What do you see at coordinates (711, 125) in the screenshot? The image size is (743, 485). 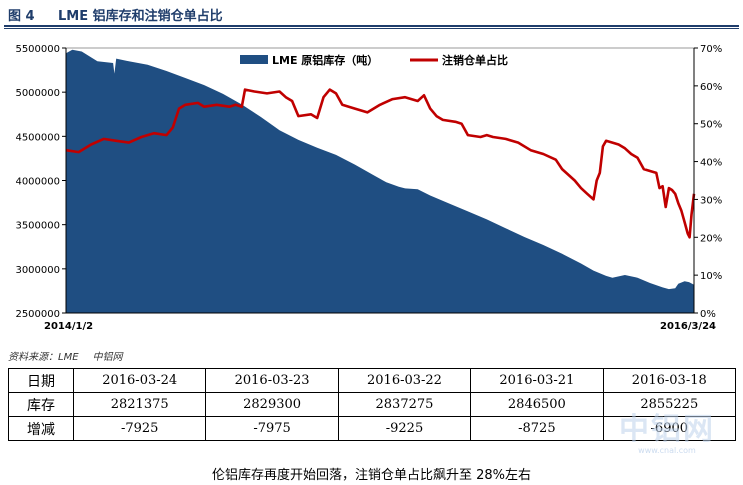 I see `right-tick-label: 50%` at bounding box center [711, 125].